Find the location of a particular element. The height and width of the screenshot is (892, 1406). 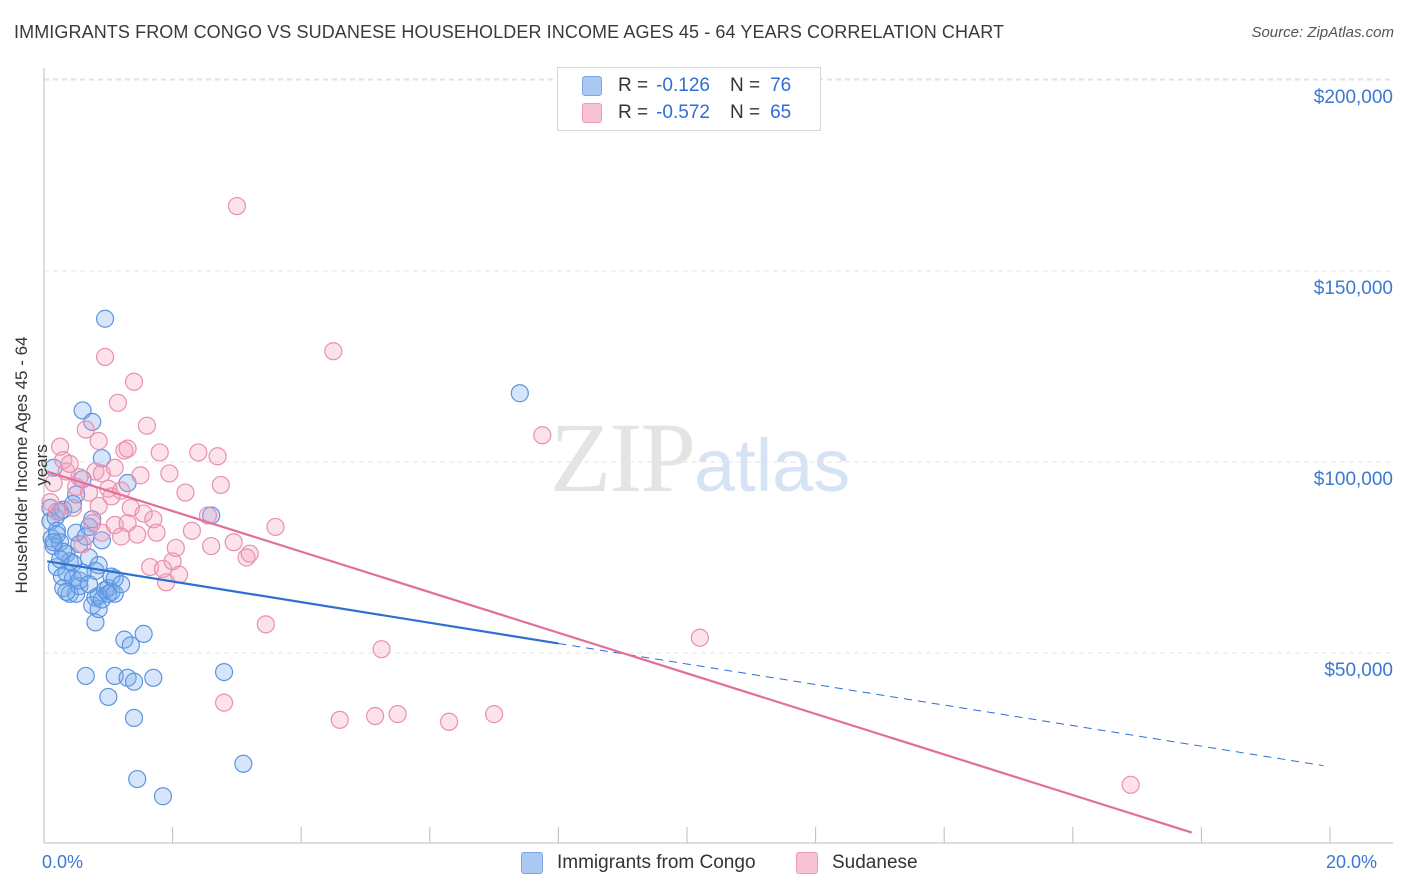

legend-label-sudanese: Sudanese is located at coordinates (875, 862).